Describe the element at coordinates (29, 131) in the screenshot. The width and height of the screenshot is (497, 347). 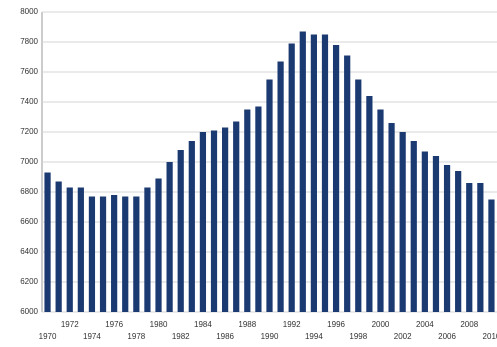
I see `y-tick-label: 7200` at that location.